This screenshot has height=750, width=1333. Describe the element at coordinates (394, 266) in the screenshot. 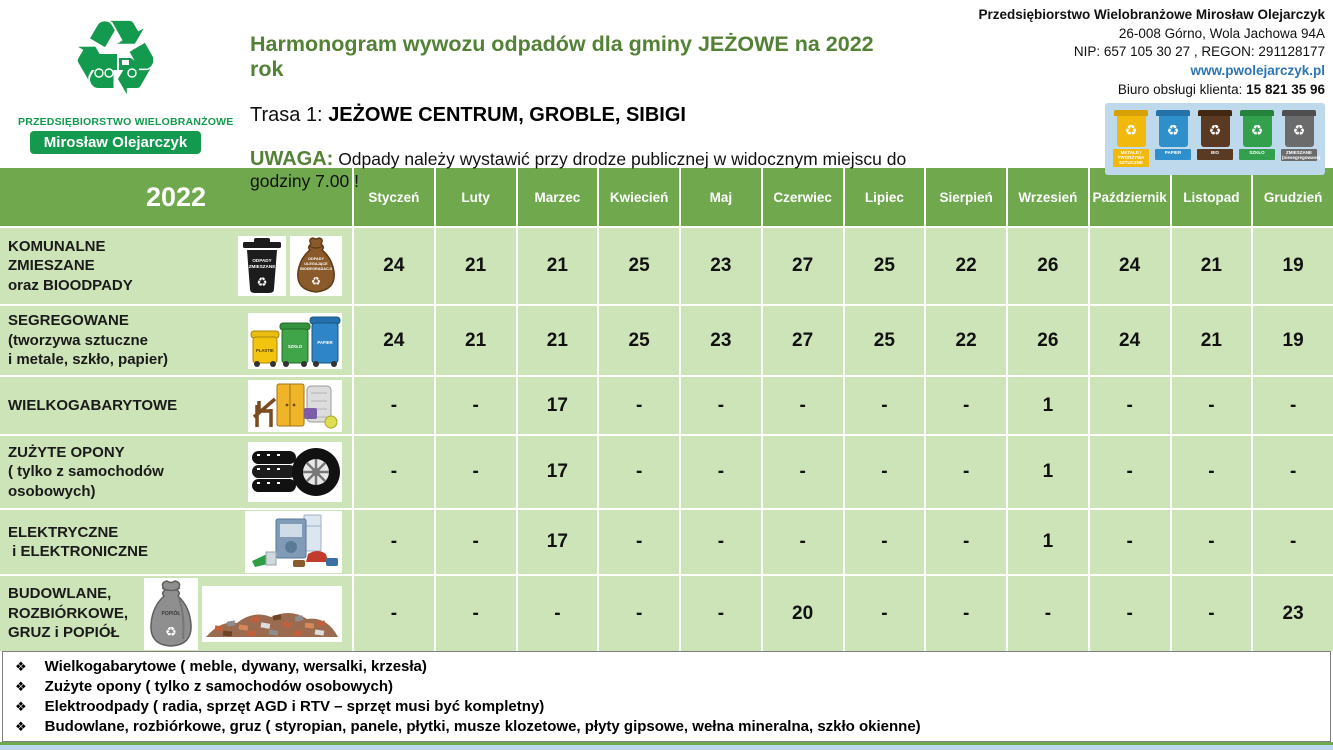

I see `schedule-value-cell: 24` at that location.